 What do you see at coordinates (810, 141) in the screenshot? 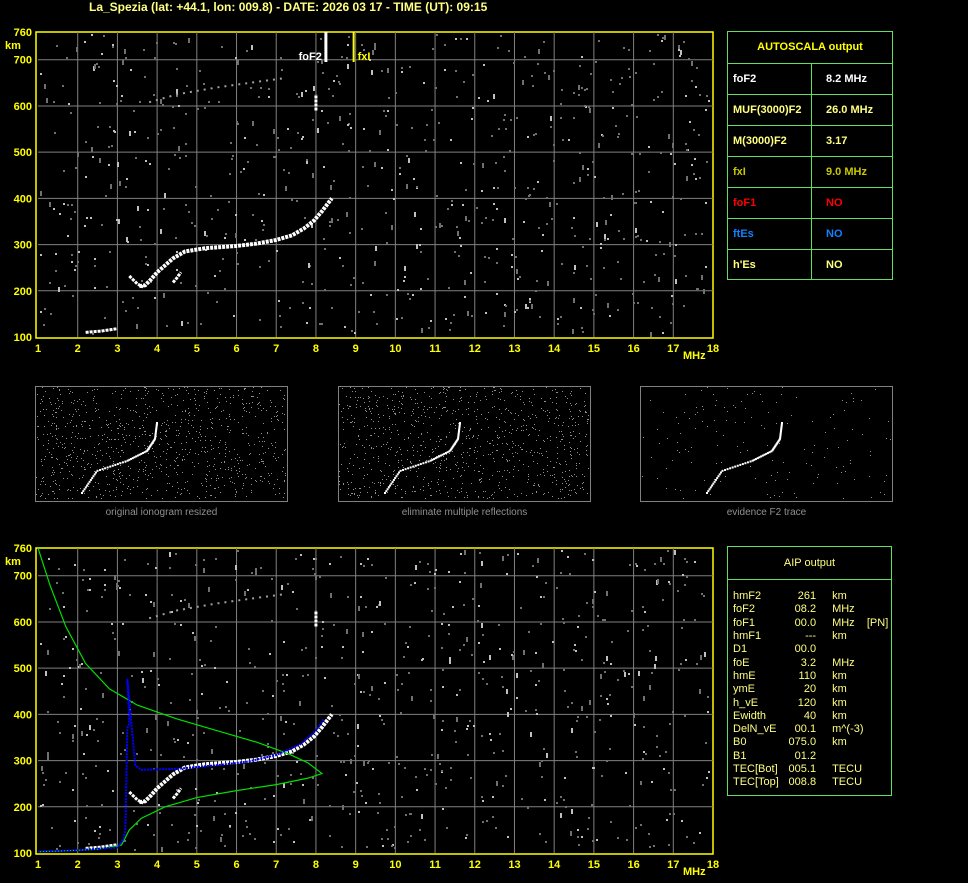
I see `autoscala-row: M(3000)F2 3.17` at bounding box center [810, 141].